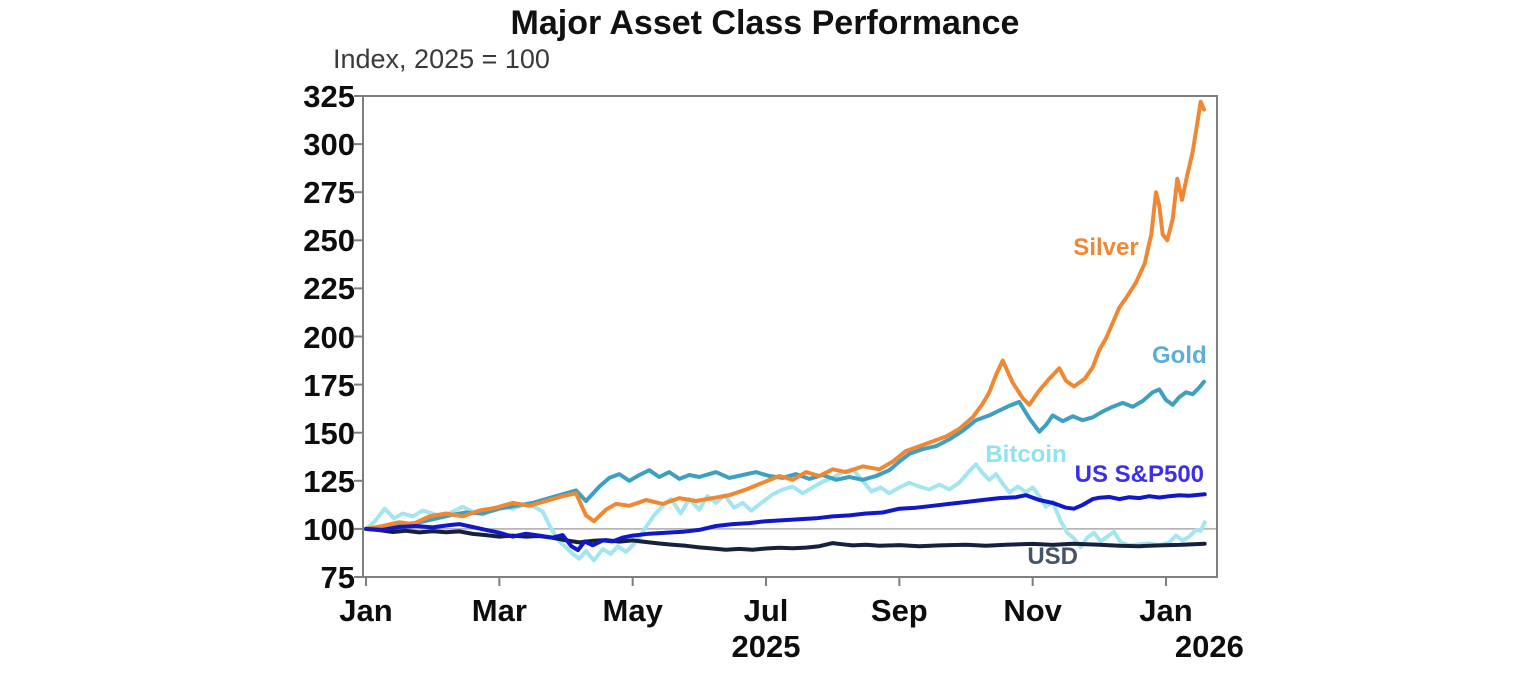 Image resolution: width=1536 pixels, height=680 pixels. What do you see at coordinates (329, 96) in the screenshot?
I see `y-tick-label: 325` at bounding box center [329, 96].